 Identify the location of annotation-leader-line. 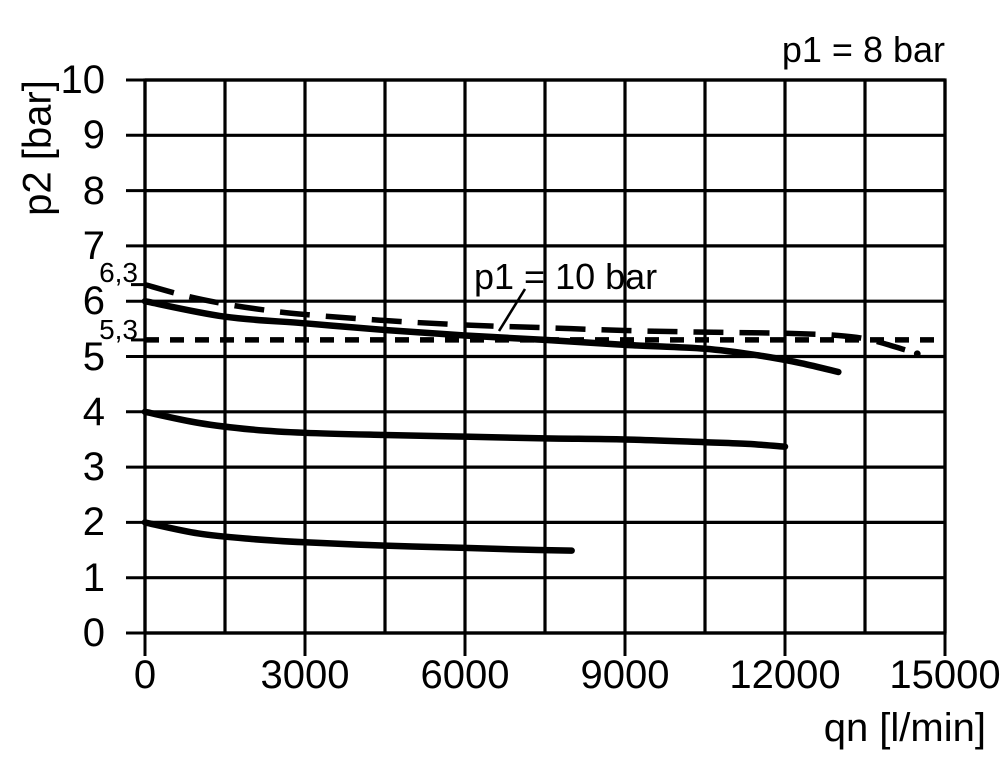
(512, 310).